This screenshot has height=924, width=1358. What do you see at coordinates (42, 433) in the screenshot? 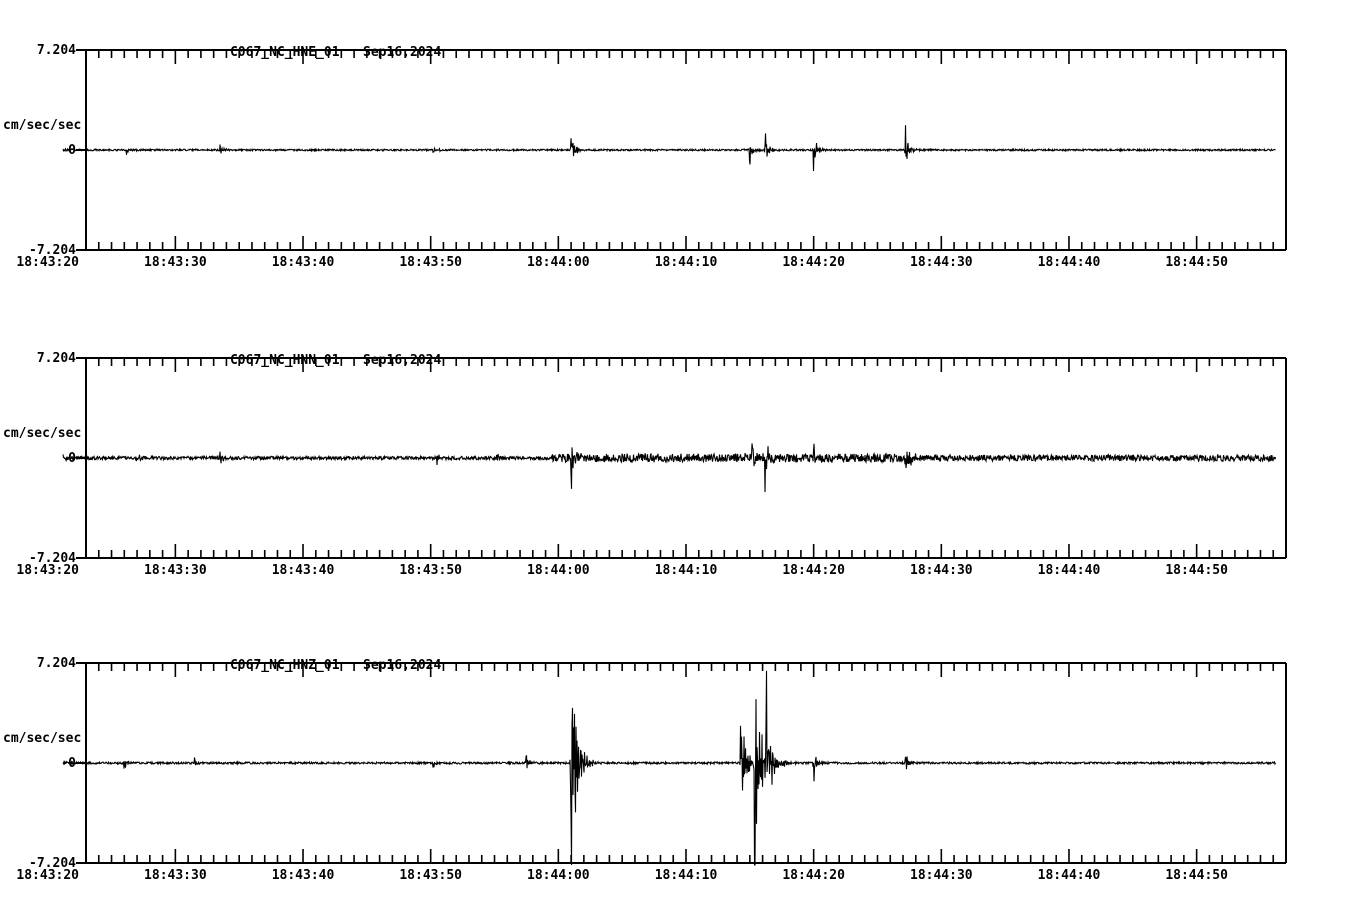
I see `yaxis-units-label-hnn: cm/sec/sec` at bounding box center [42, 433].